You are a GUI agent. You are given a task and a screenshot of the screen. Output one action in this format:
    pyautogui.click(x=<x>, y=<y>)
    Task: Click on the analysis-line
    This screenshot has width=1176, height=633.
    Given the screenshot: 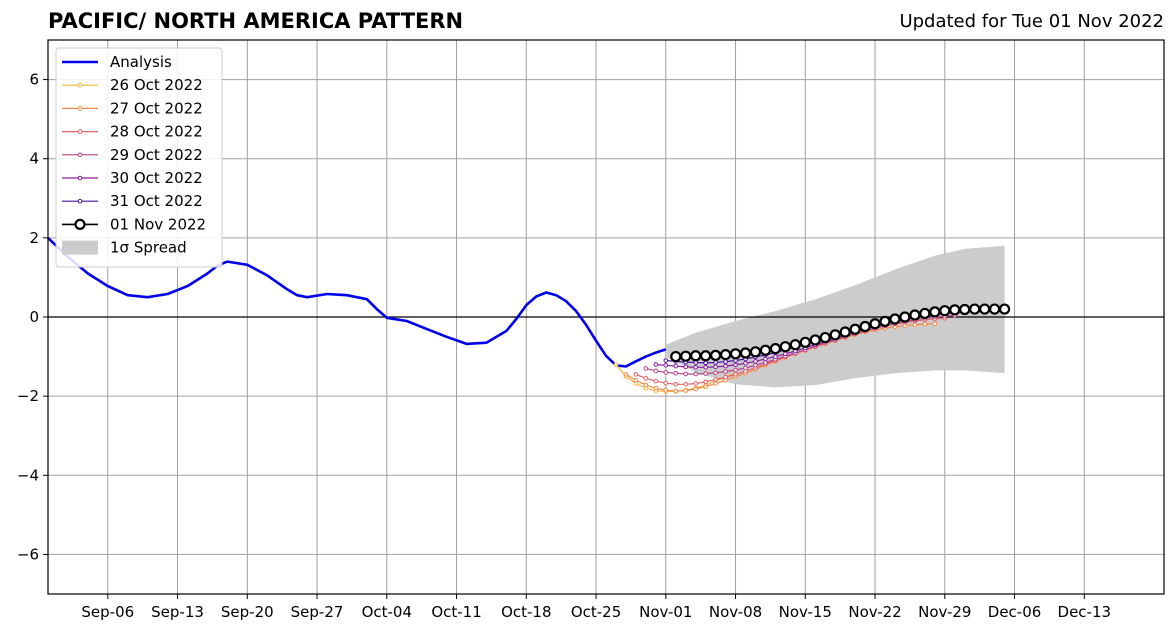 What is the action you would take?
    pyautogui.click(x=357, y=302)
    